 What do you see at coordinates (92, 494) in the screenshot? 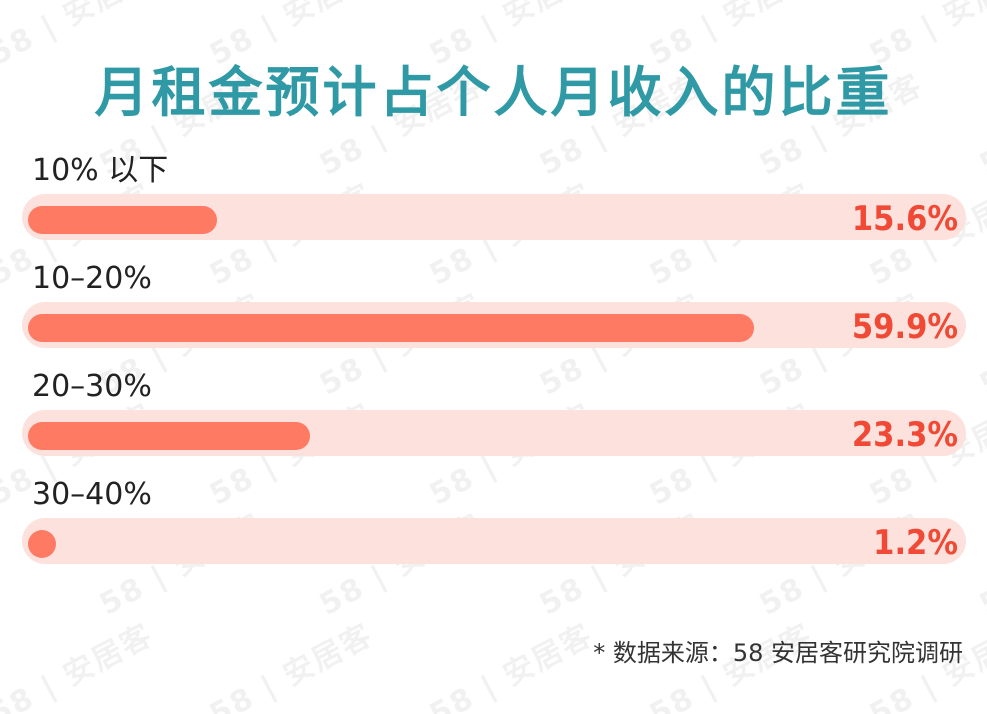
I see `bar-category-label: 30–40%` at bounding box center [92, 494].